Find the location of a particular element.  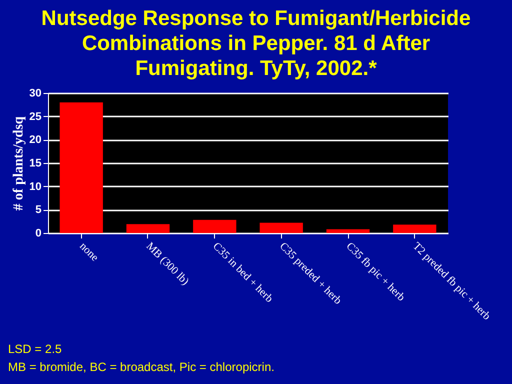

y-tick-label: 0 is located at coordinates (38, 234).